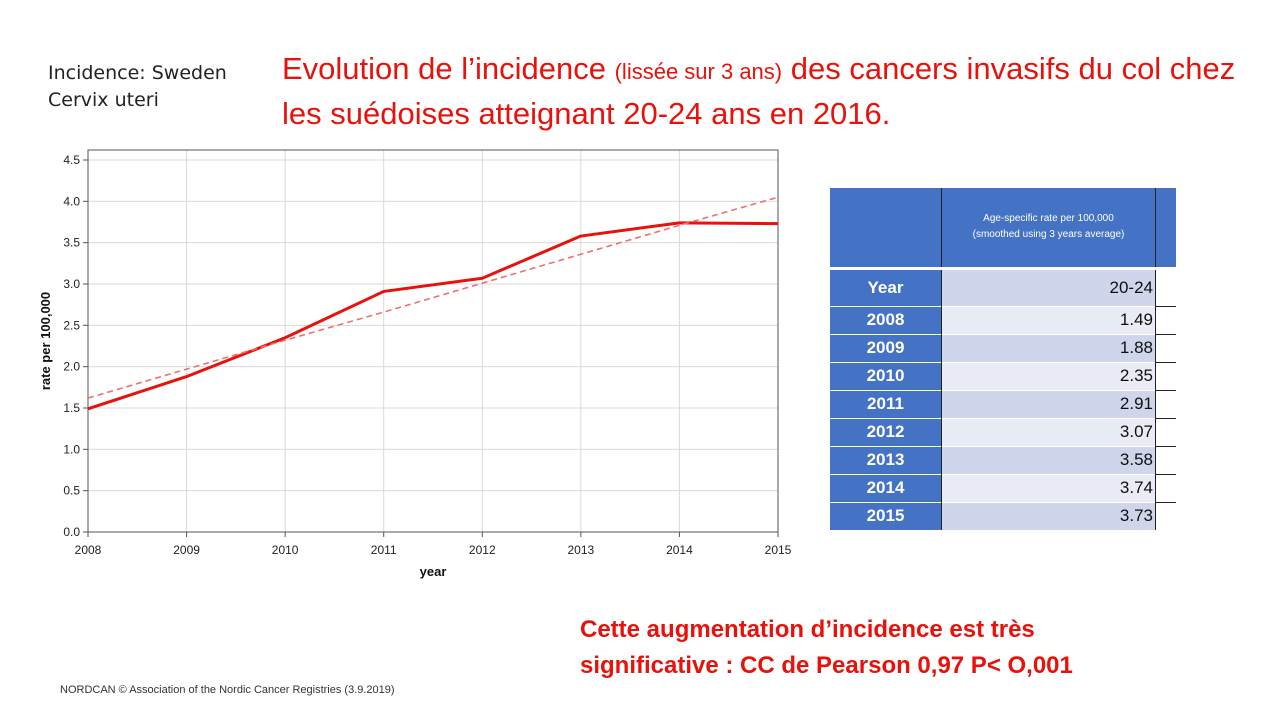 The width and height of the screenshot is (1280, 720). I want to click on y-axis-ticks: 0.0 0.5 1.0 1.5 2.0 2.5 3.0 3.5 4.0 4.5, so click(75, 346).